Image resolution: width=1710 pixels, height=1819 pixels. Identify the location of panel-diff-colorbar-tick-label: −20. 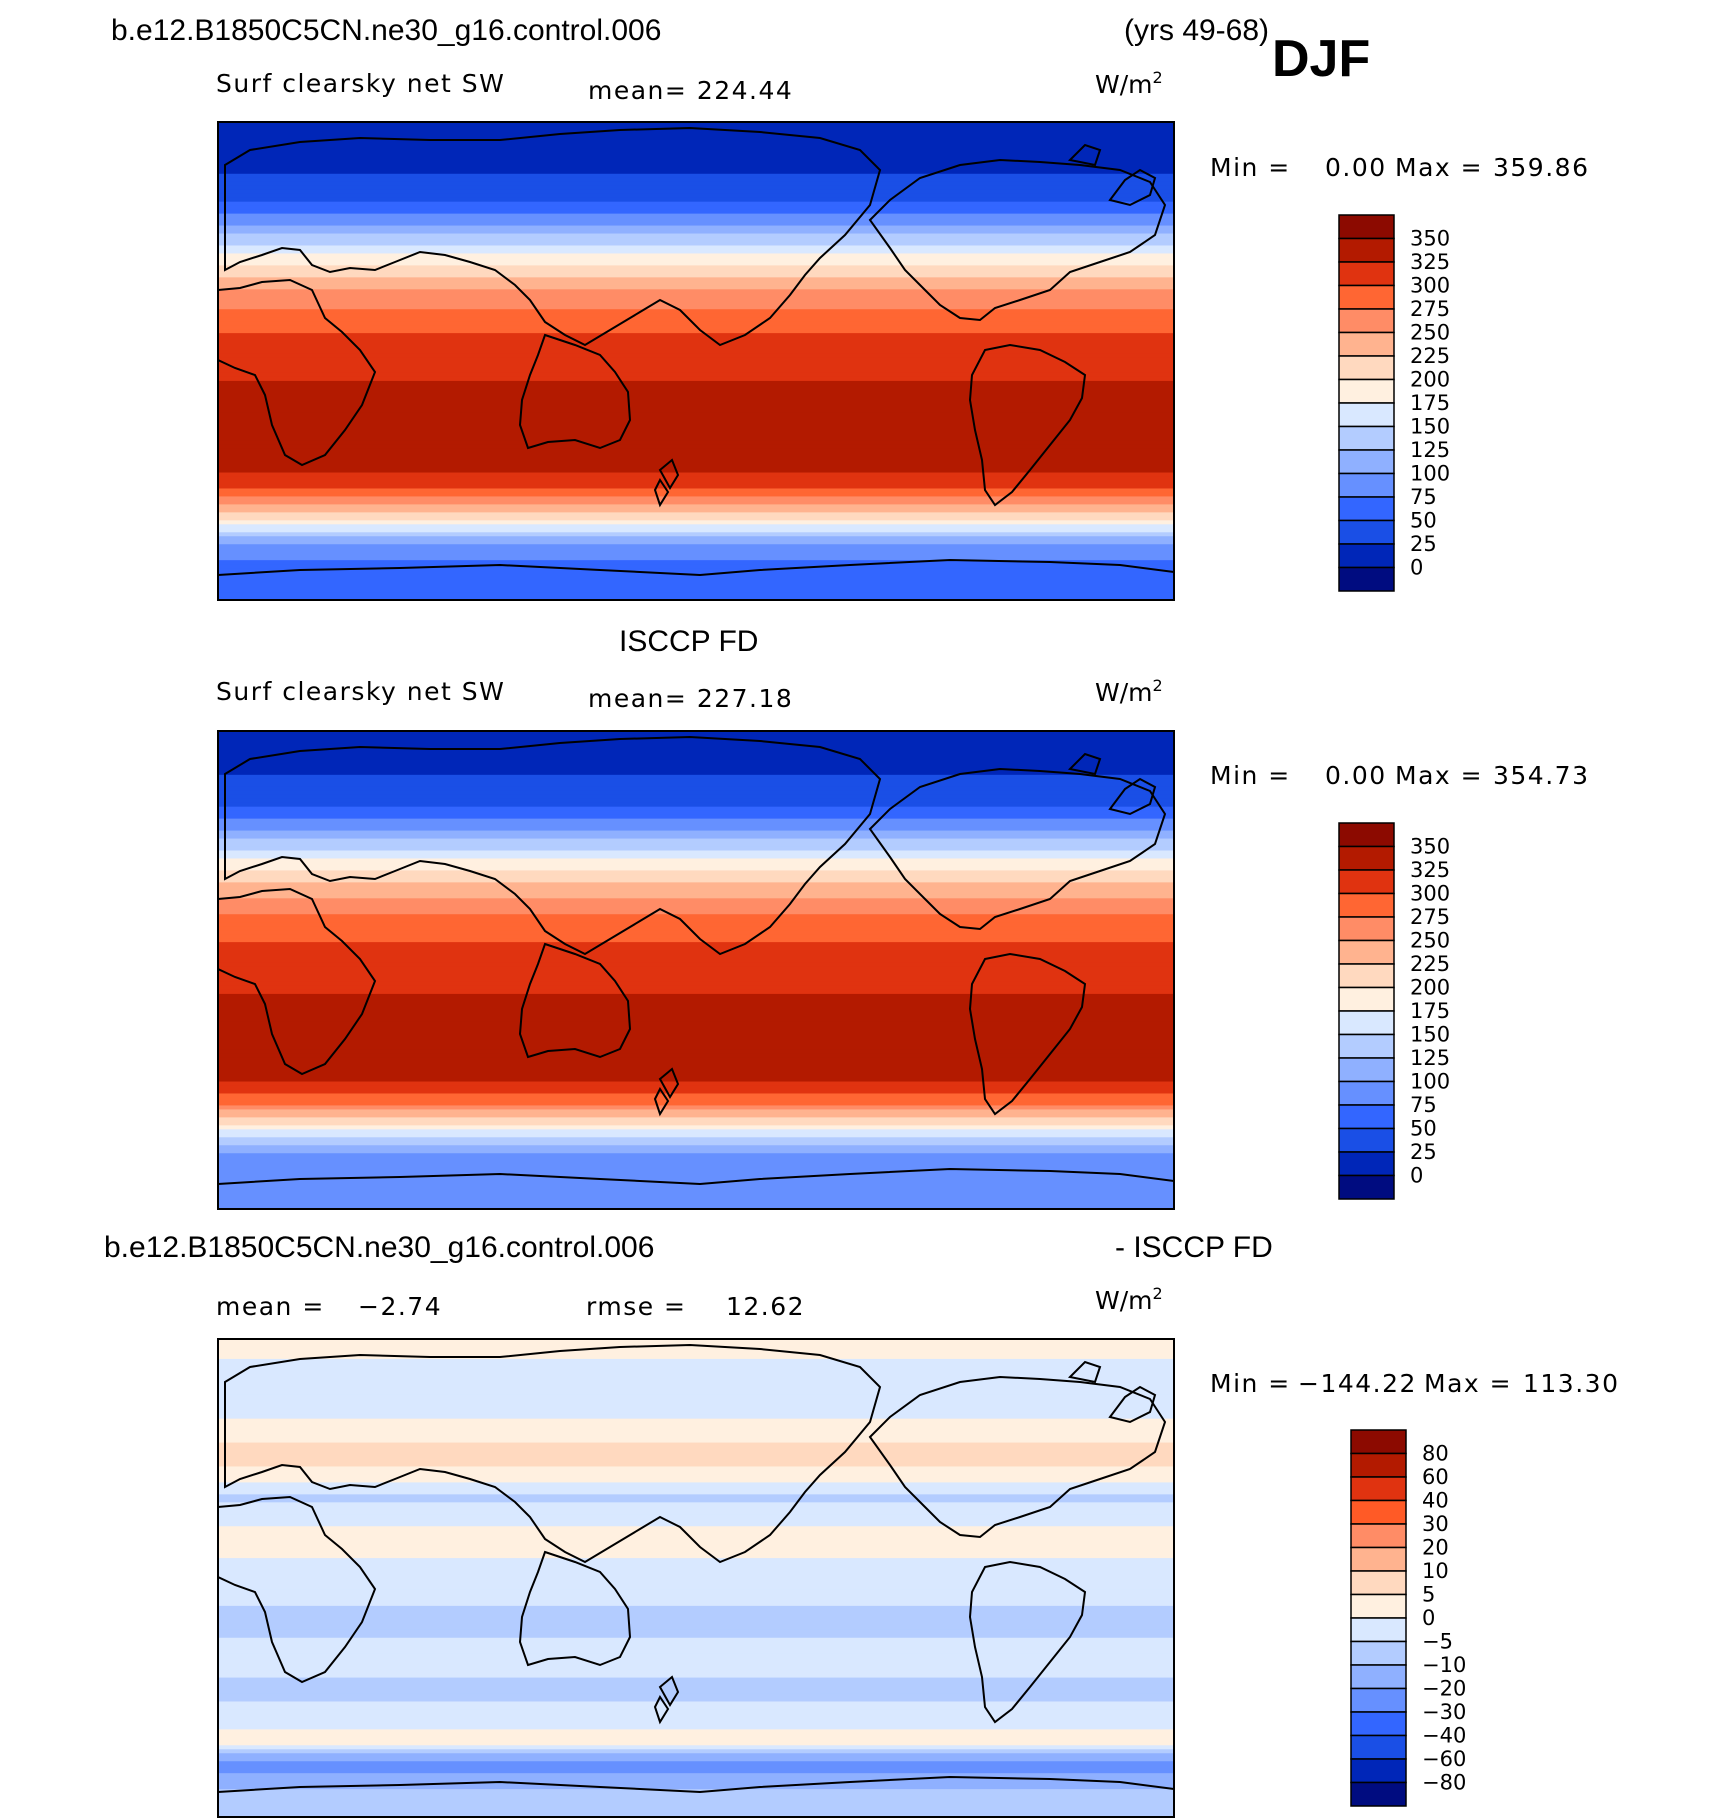
(1444, 1689).